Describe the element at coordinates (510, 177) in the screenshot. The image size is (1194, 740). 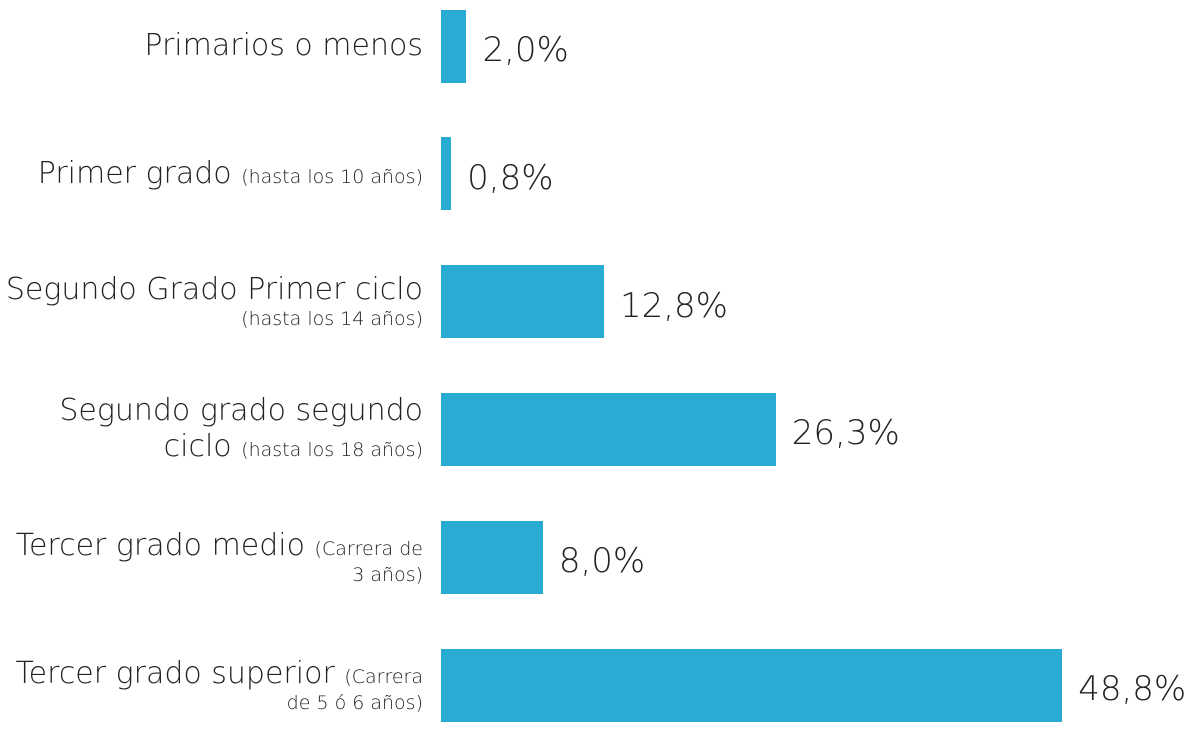
I see `value-label: 0,8%` at that location.